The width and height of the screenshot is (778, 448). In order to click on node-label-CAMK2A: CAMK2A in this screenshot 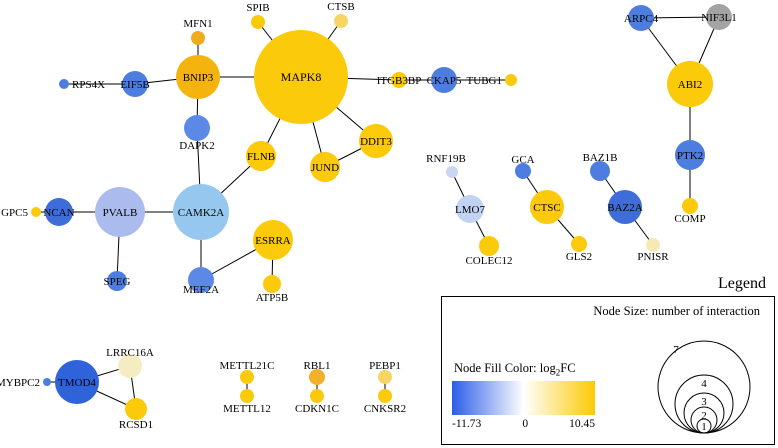, I will do `click(201, 213)`.